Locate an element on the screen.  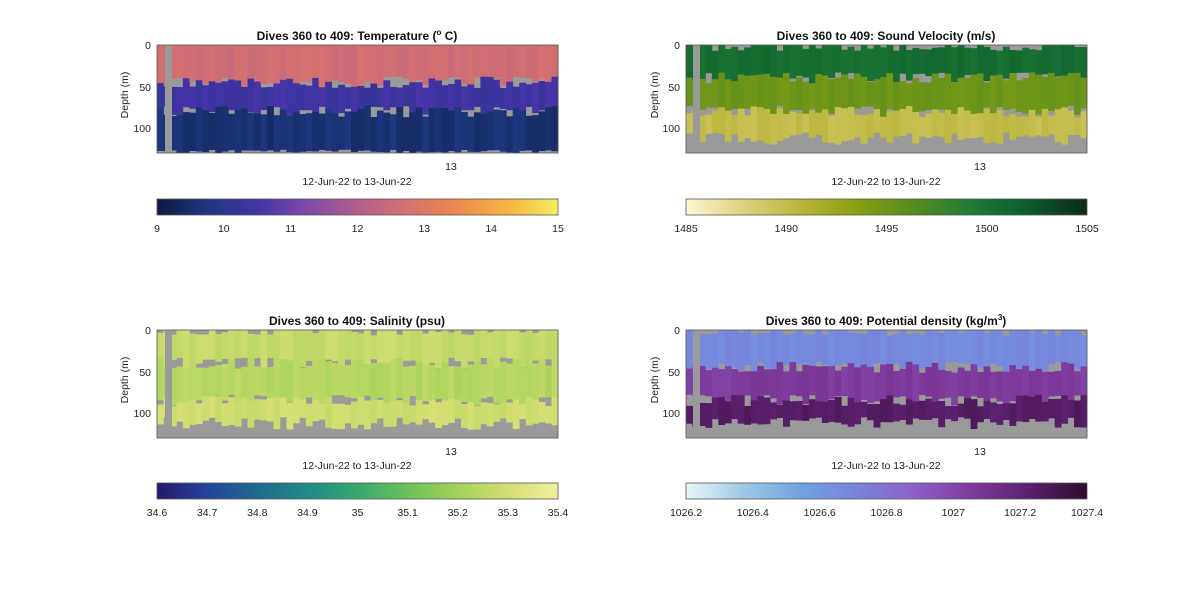
temperature-title: Dives 360 to 409: Temperature (o C) is located at coordinates (357, 35).